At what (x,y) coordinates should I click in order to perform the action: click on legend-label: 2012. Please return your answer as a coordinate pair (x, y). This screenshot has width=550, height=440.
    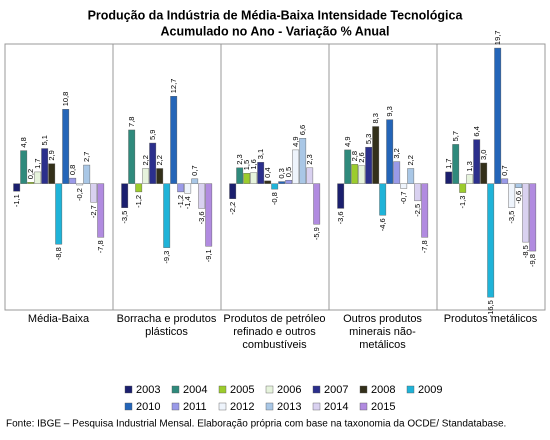
    Looking at the image, I should click on (242, 407).